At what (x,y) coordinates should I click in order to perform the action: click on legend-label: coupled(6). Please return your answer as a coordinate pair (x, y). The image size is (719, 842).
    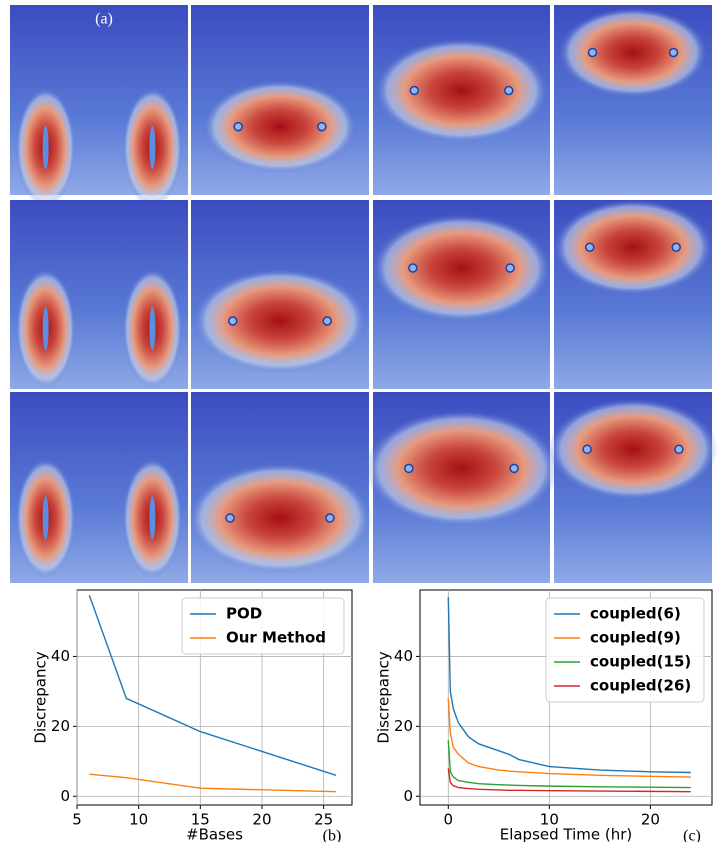
    Looking at the image, I should click on (635, 614).